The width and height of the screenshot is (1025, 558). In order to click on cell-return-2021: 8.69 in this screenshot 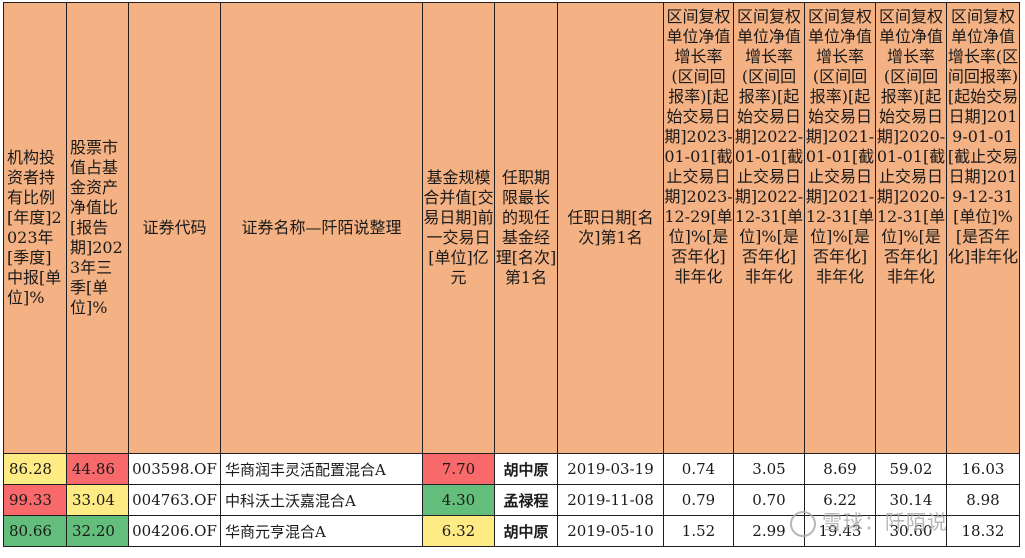, I will do `click(840, 469)`.